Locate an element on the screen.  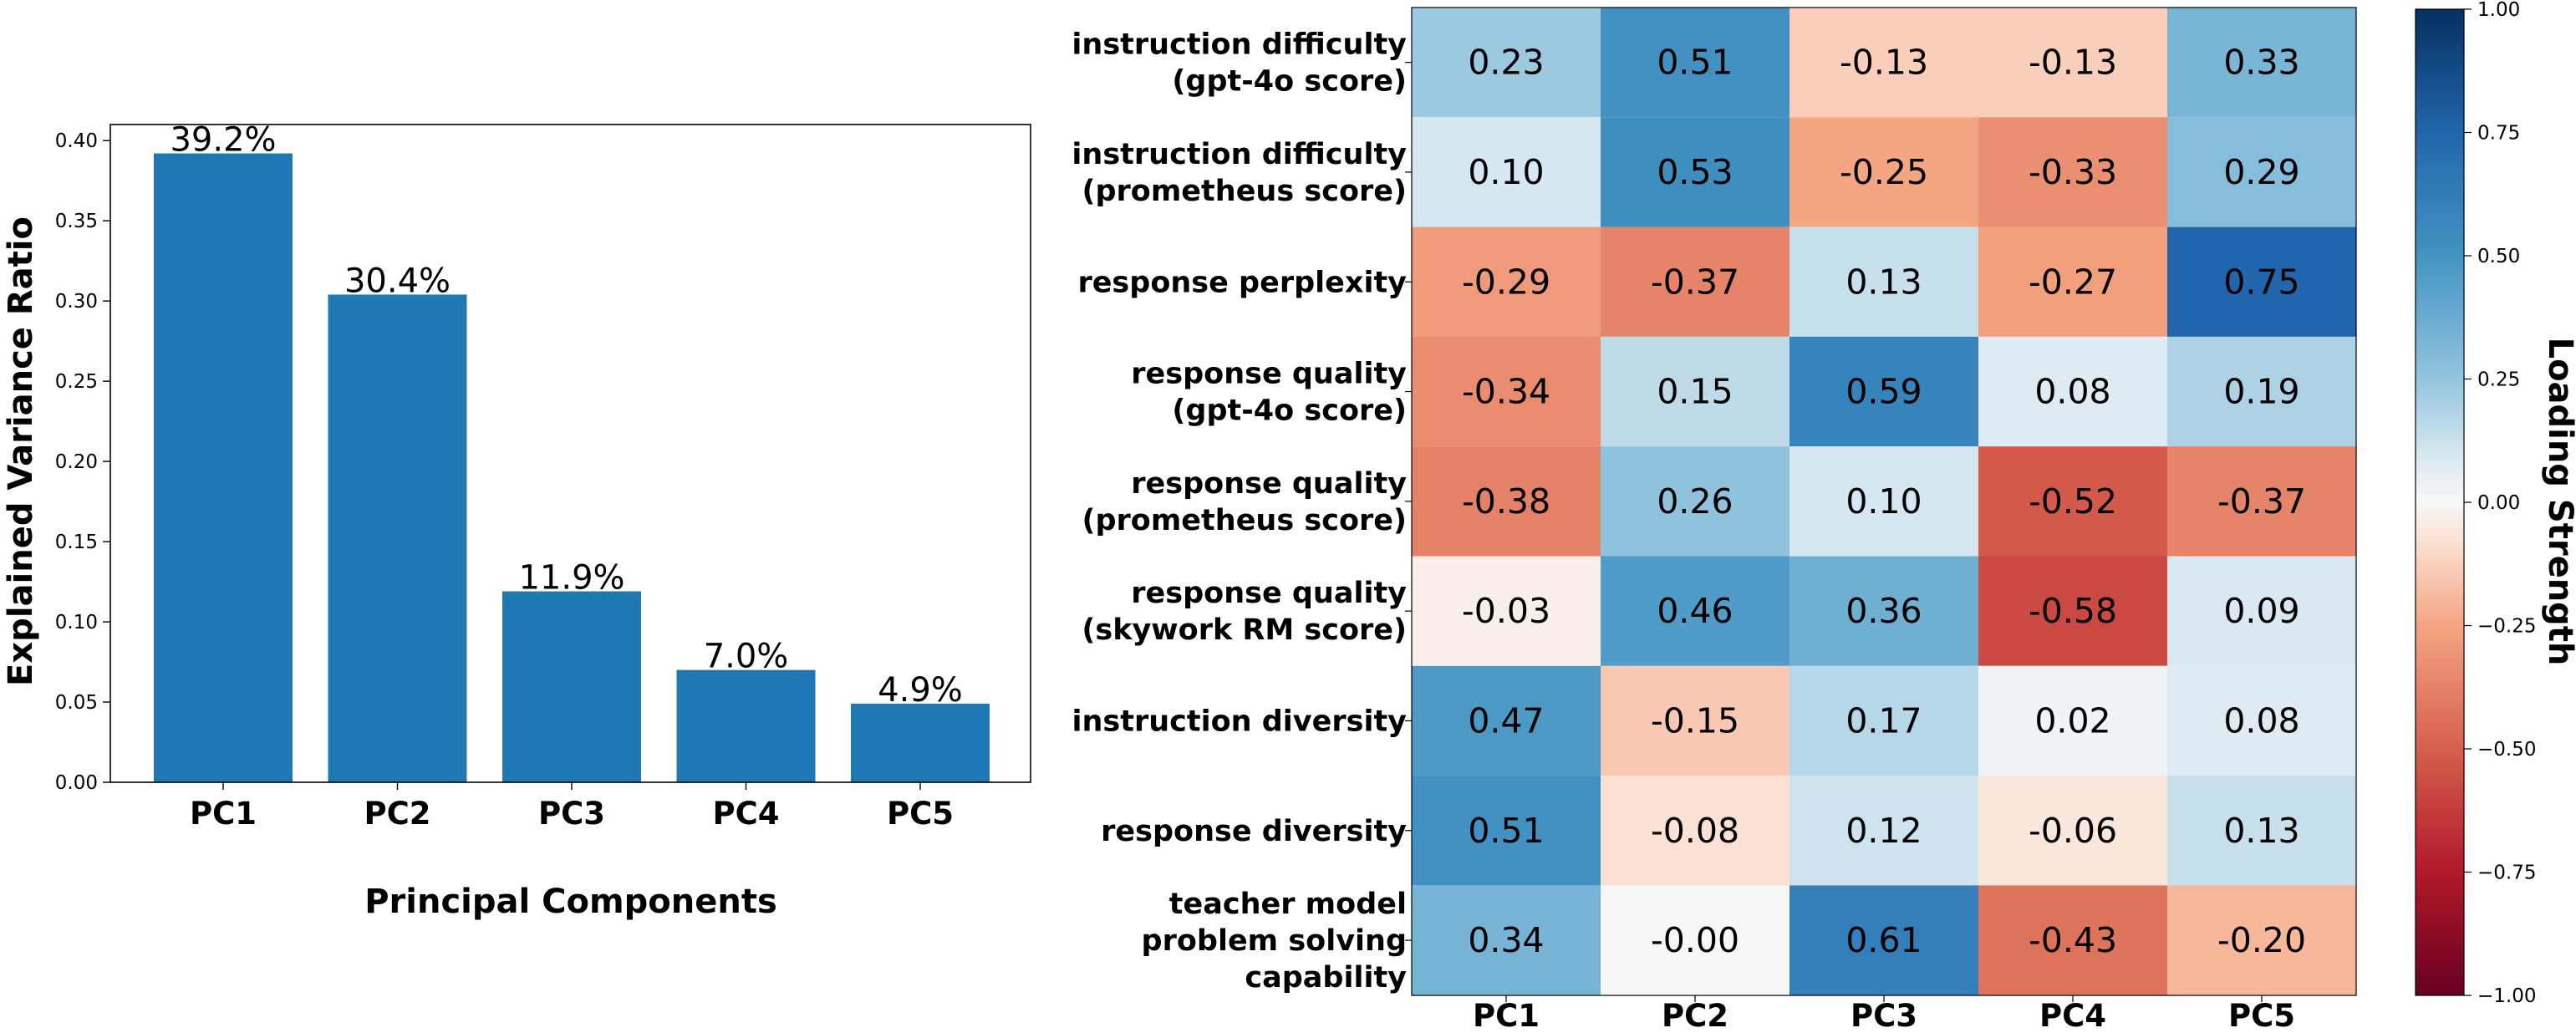
colorbar-gradient is located at coordinates (2440, 502).